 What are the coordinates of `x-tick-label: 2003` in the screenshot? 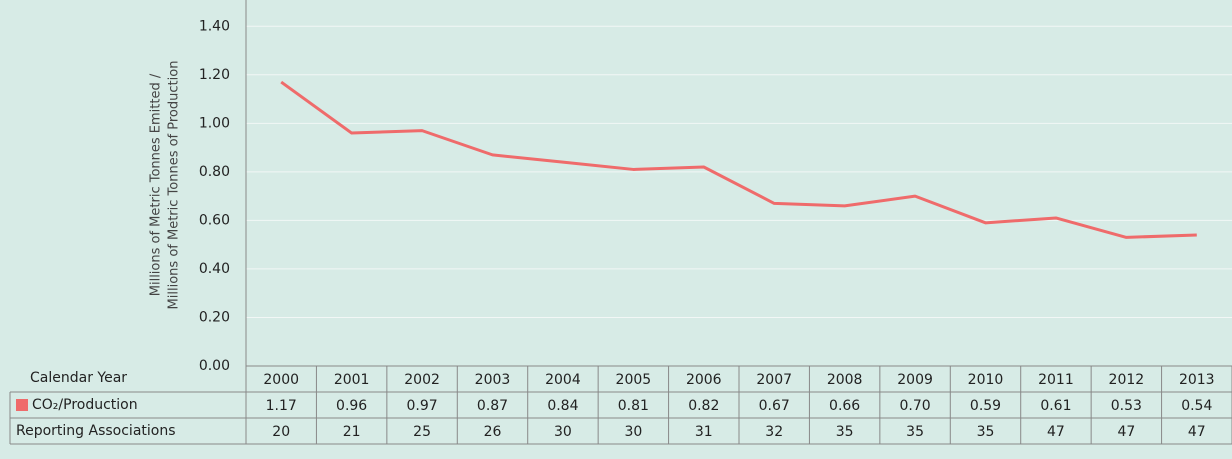 It's located at (493, 380).